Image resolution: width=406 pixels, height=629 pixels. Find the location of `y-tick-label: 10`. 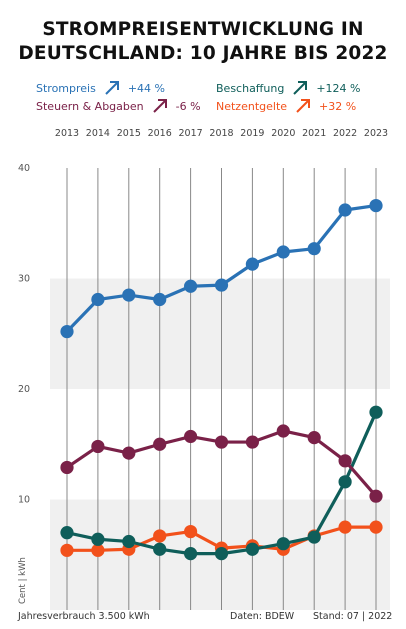

y-tick-label: 10 is located at coordinates (24, 500).